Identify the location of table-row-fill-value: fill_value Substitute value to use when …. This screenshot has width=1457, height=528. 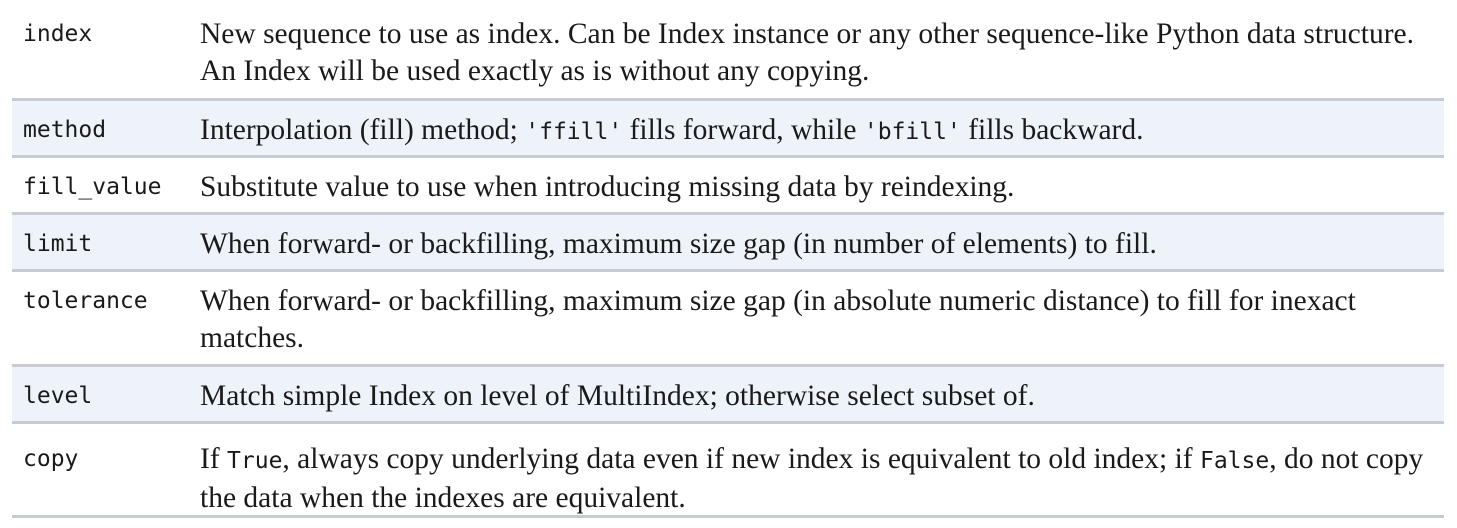
(728, 186).